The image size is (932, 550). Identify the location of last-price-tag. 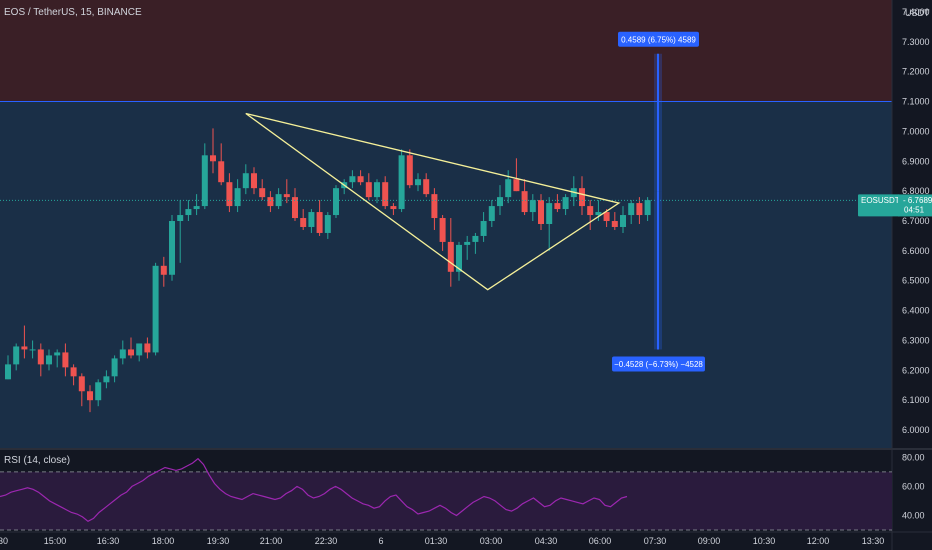
(879, 205).